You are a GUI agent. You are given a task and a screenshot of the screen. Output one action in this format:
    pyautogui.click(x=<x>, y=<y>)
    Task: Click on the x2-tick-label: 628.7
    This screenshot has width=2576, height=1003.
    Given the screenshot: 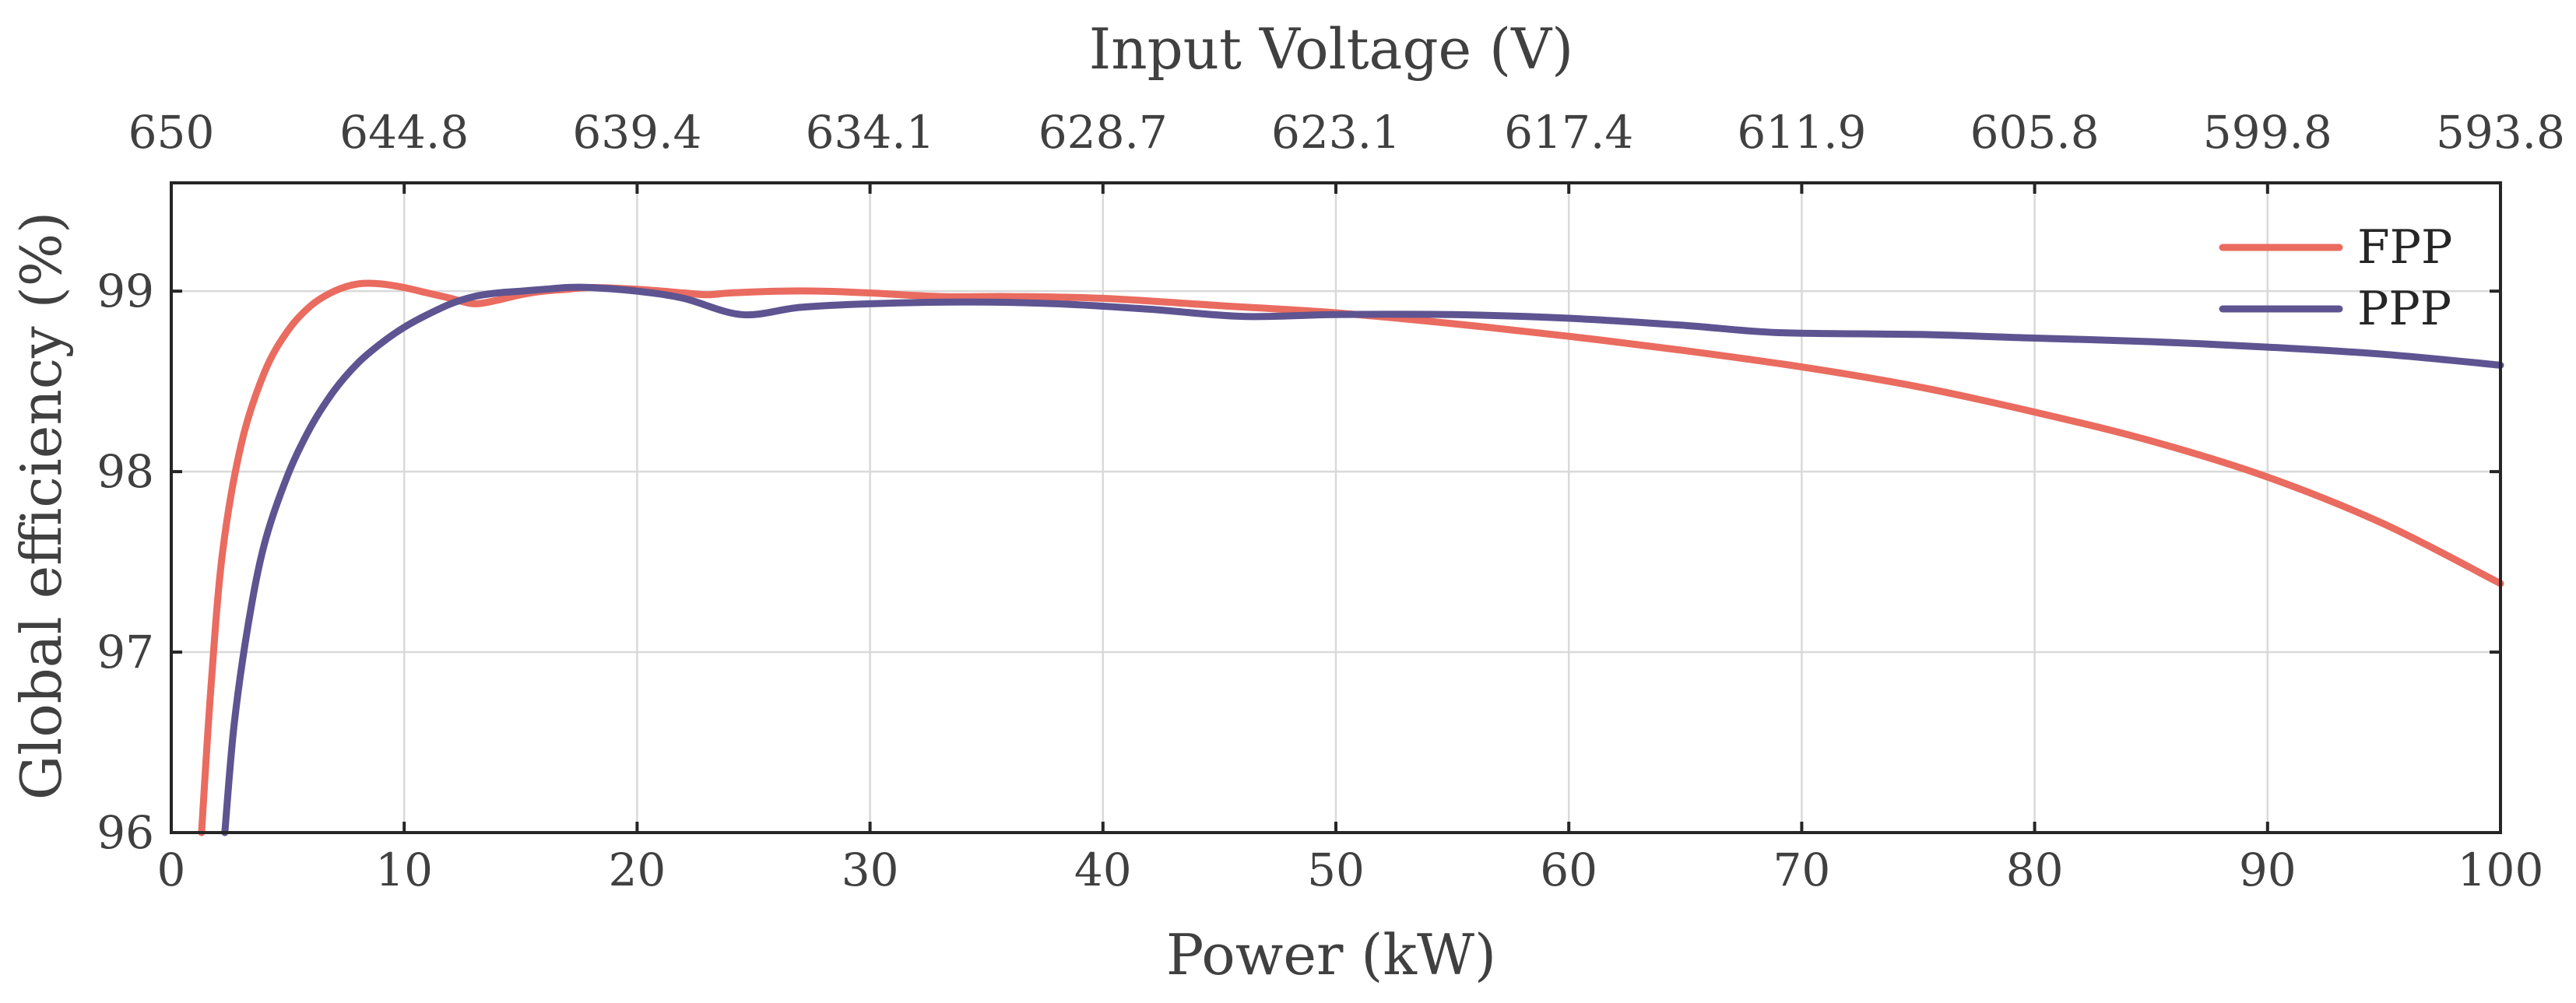 What is the action you would take?
    pyautogui.click(x=1103, y=132)
    